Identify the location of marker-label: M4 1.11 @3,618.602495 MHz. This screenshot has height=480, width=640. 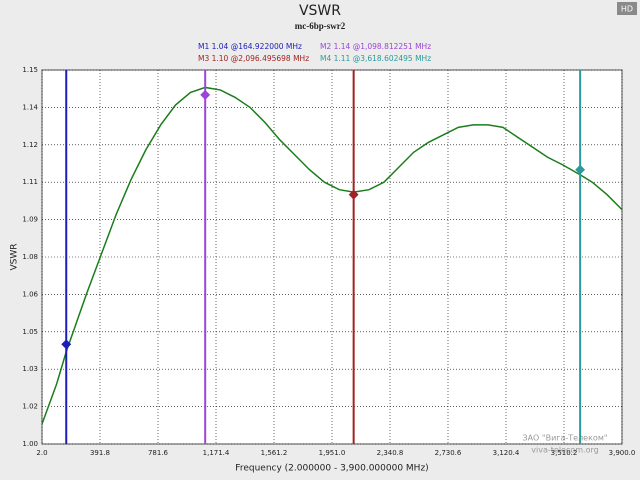
(375, 58).